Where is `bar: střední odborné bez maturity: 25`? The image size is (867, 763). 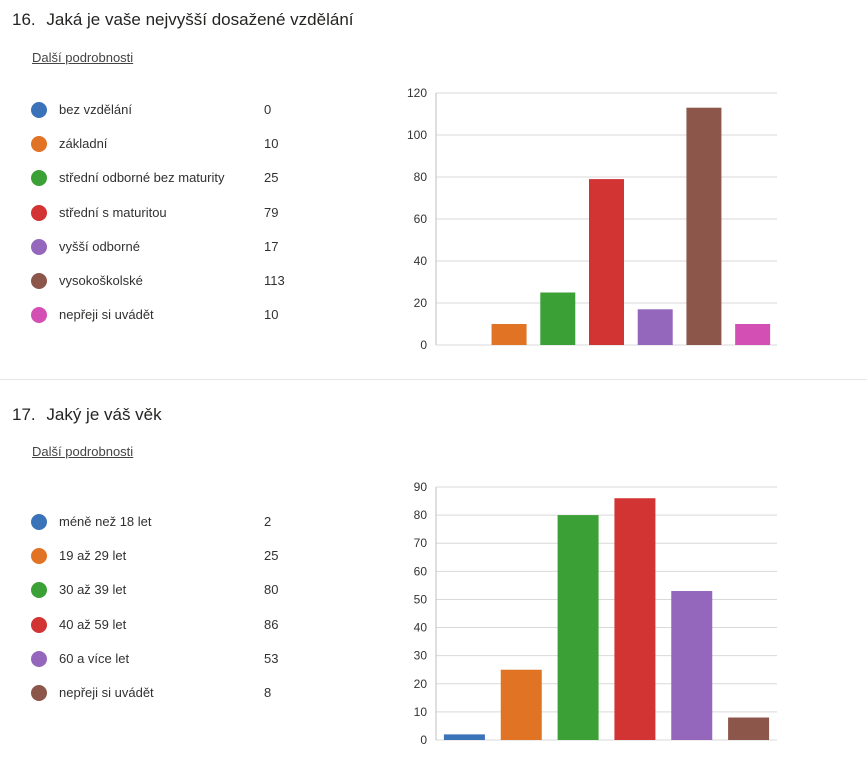 bar: střední odborné bez maturity: 25 is located at coordinates (558, 319).